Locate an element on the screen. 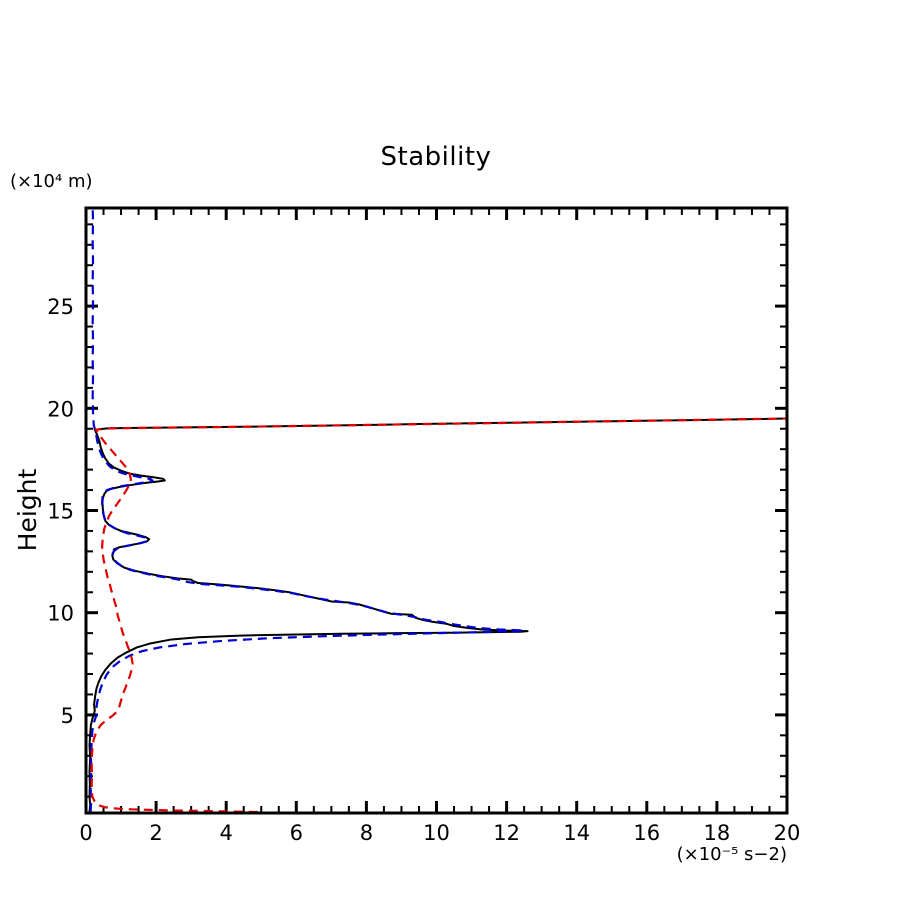  y-tick-label: 5 is located at coordinates (67, 716).